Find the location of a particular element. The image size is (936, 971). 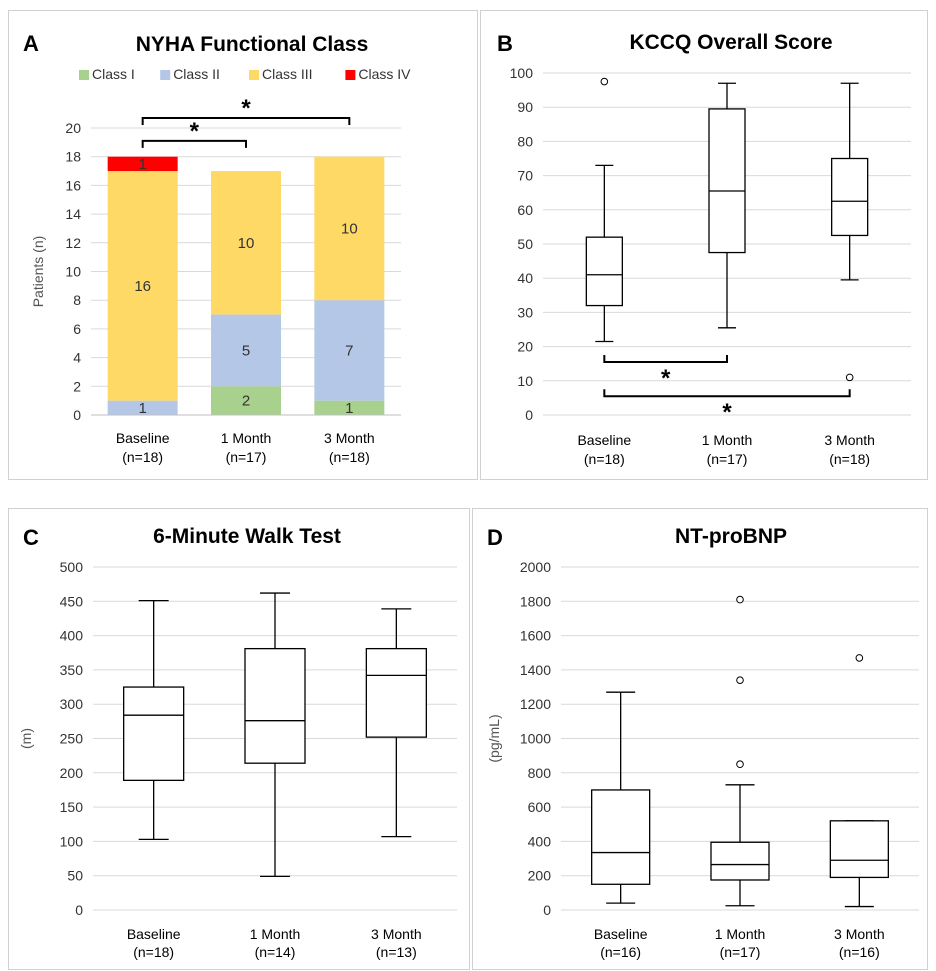

y-tick-label: 800 is located at coordinates (540, 773).